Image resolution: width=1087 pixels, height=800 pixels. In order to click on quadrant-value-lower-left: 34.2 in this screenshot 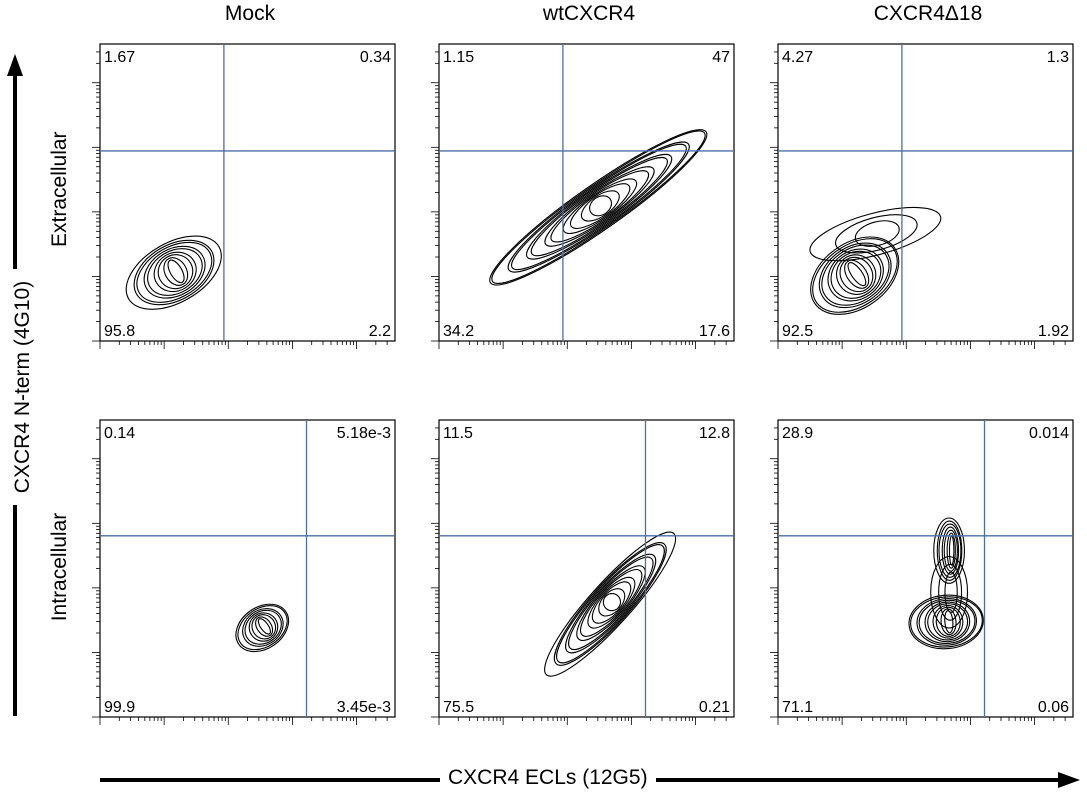, I will do `click(458, 331)`.